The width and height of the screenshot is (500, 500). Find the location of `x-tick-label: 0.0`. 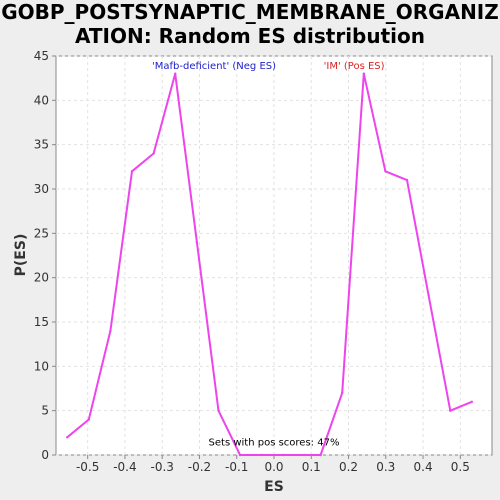

x-tick-label: 0.0 is located at coordinates (273, 467).